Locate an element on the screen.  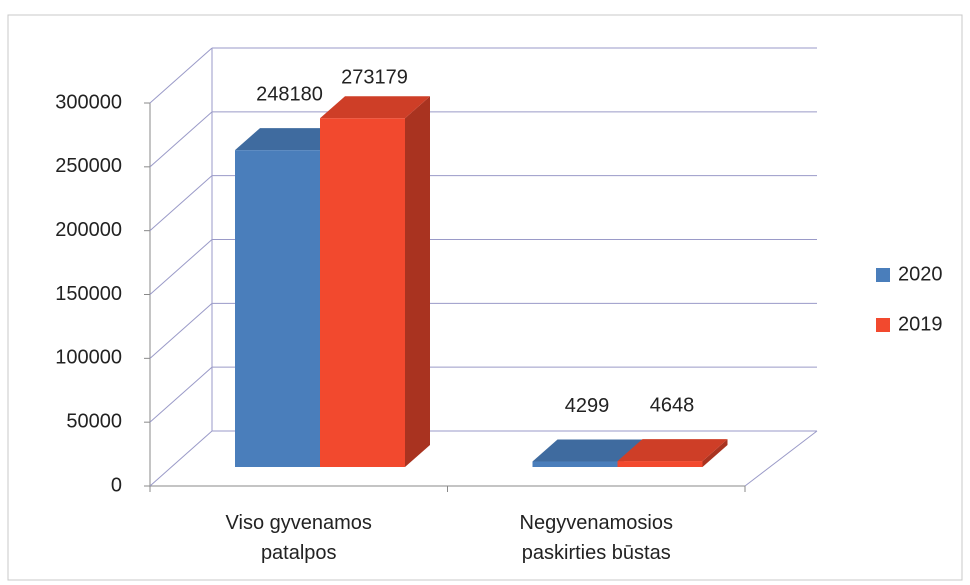
data-label: 4648 is located at coordinates (672, 405).